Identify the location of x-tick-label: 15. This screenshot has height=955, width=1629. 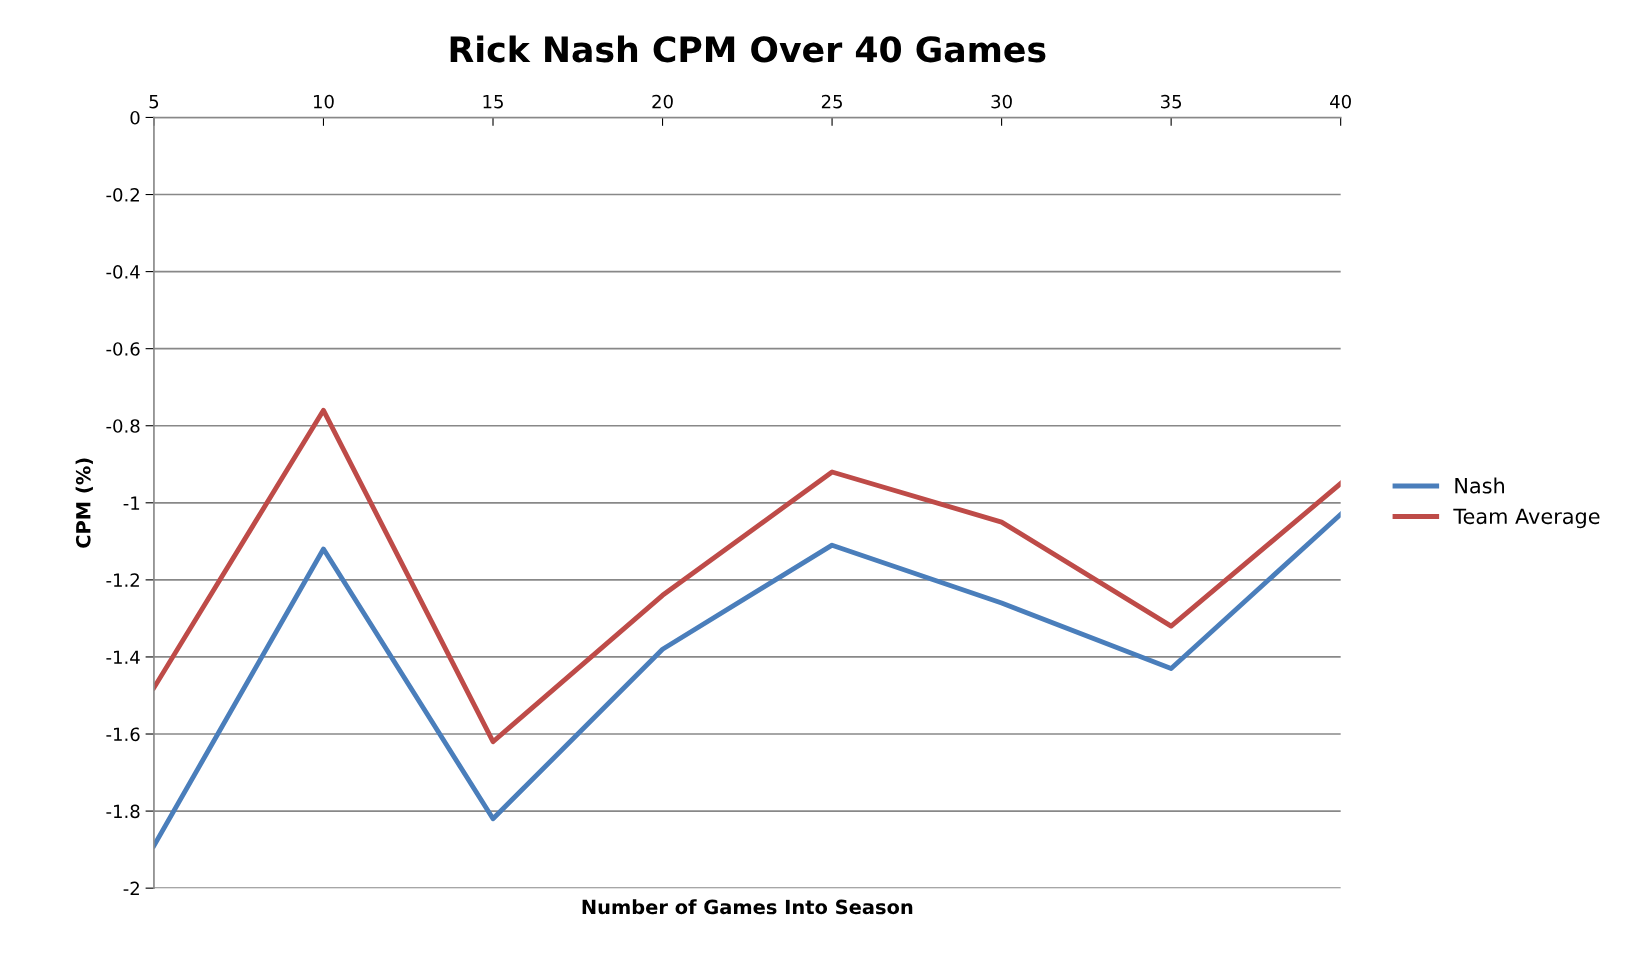
(493, 101).